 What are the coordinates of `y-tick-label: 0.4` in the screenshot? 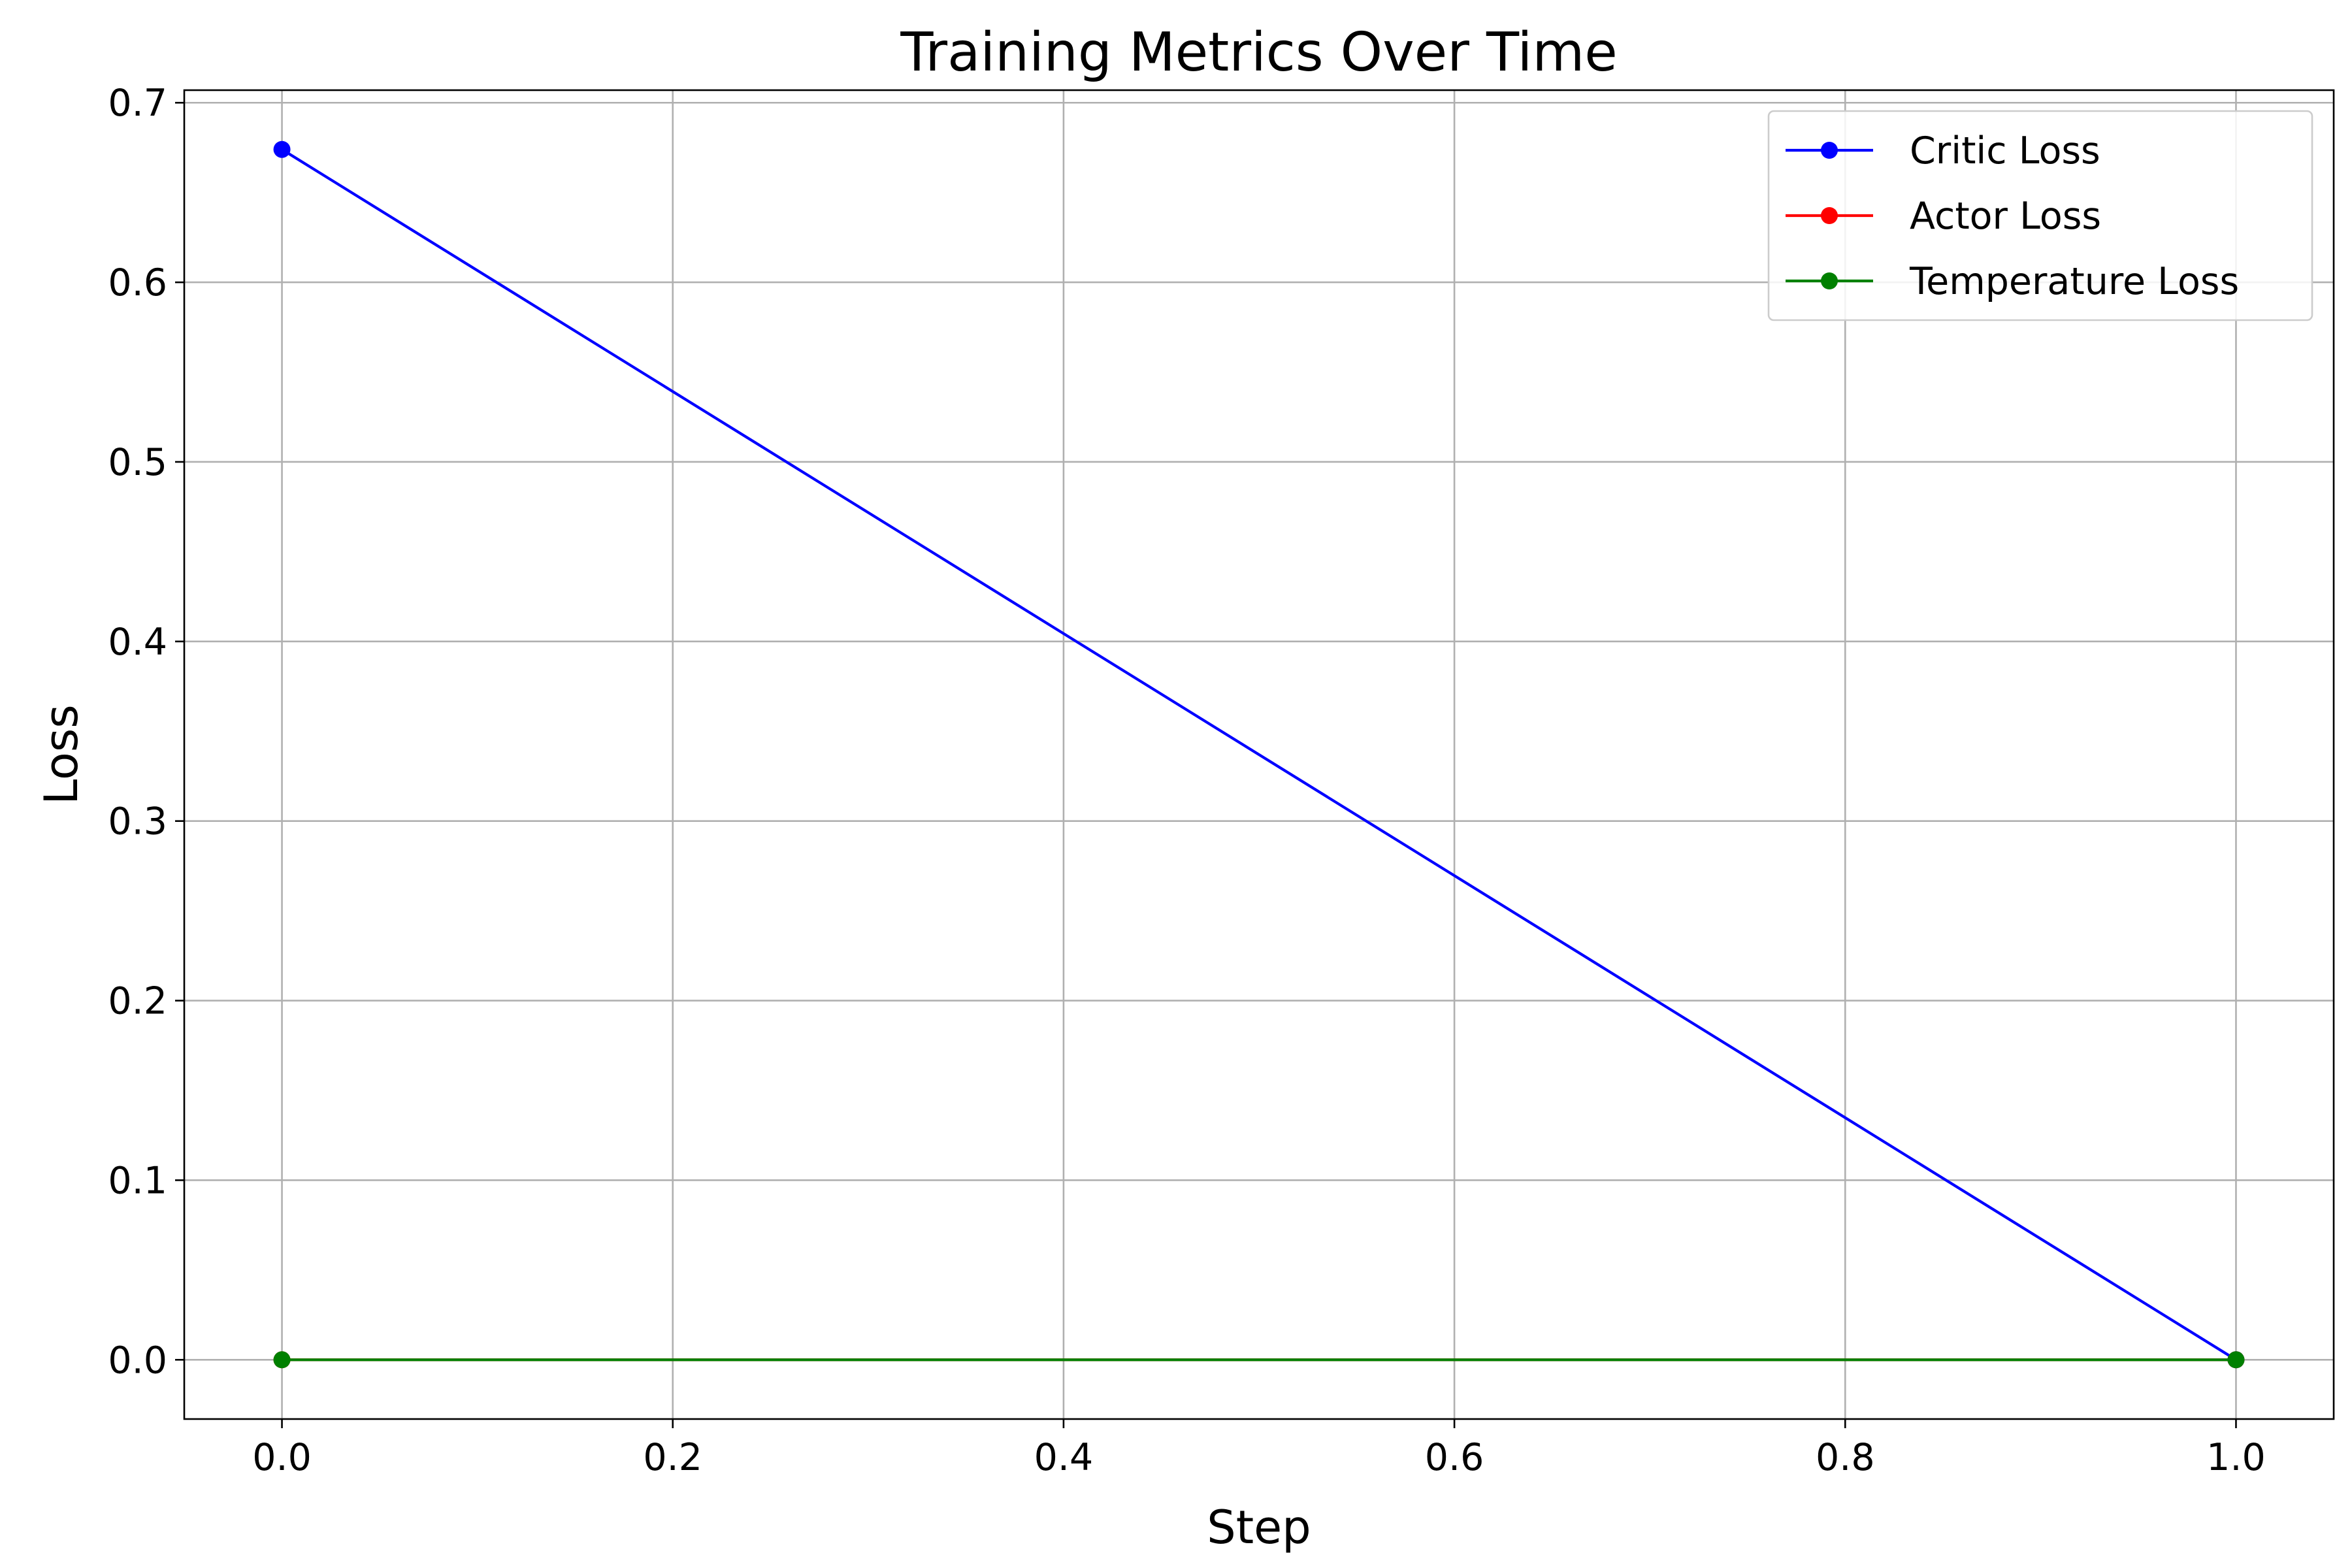 It's located at (137, 642).